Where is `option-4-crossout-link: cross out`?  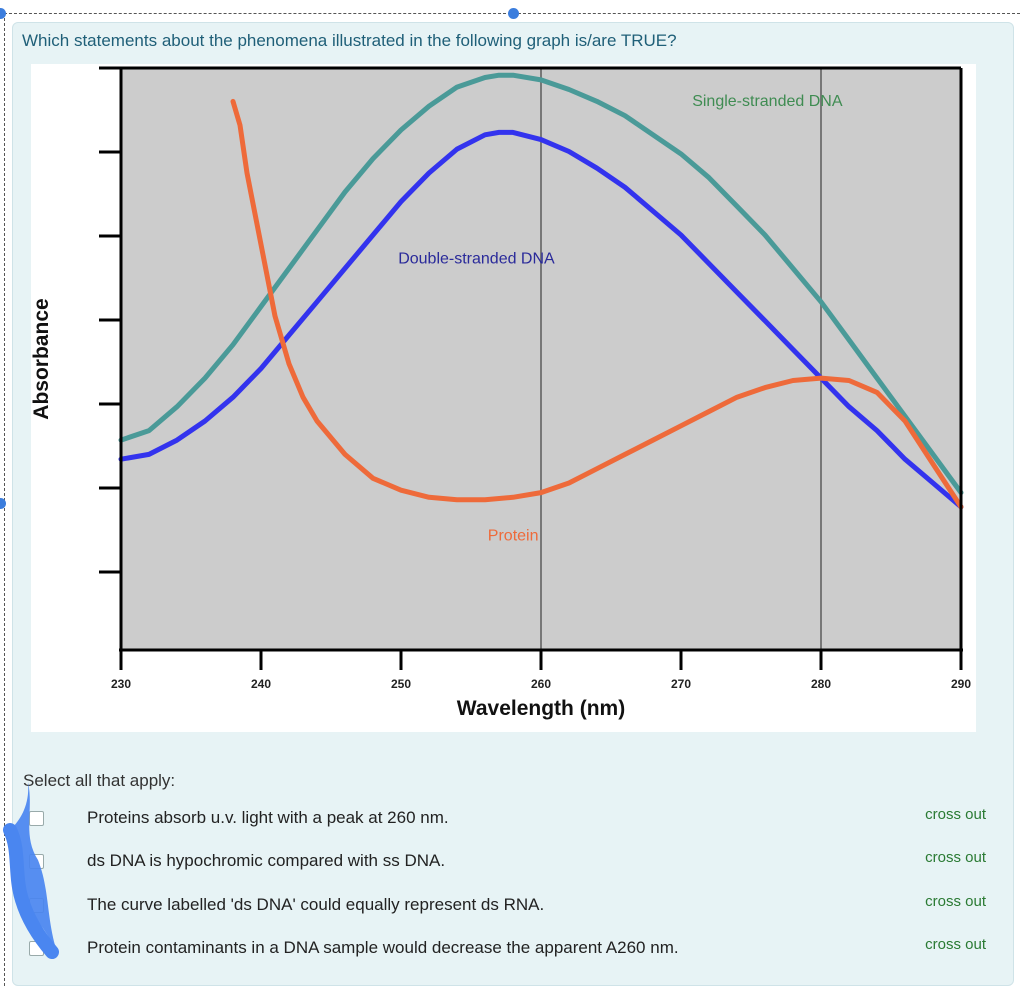 option-4-crossout-link: cross out is located at coordinates (955, 944).